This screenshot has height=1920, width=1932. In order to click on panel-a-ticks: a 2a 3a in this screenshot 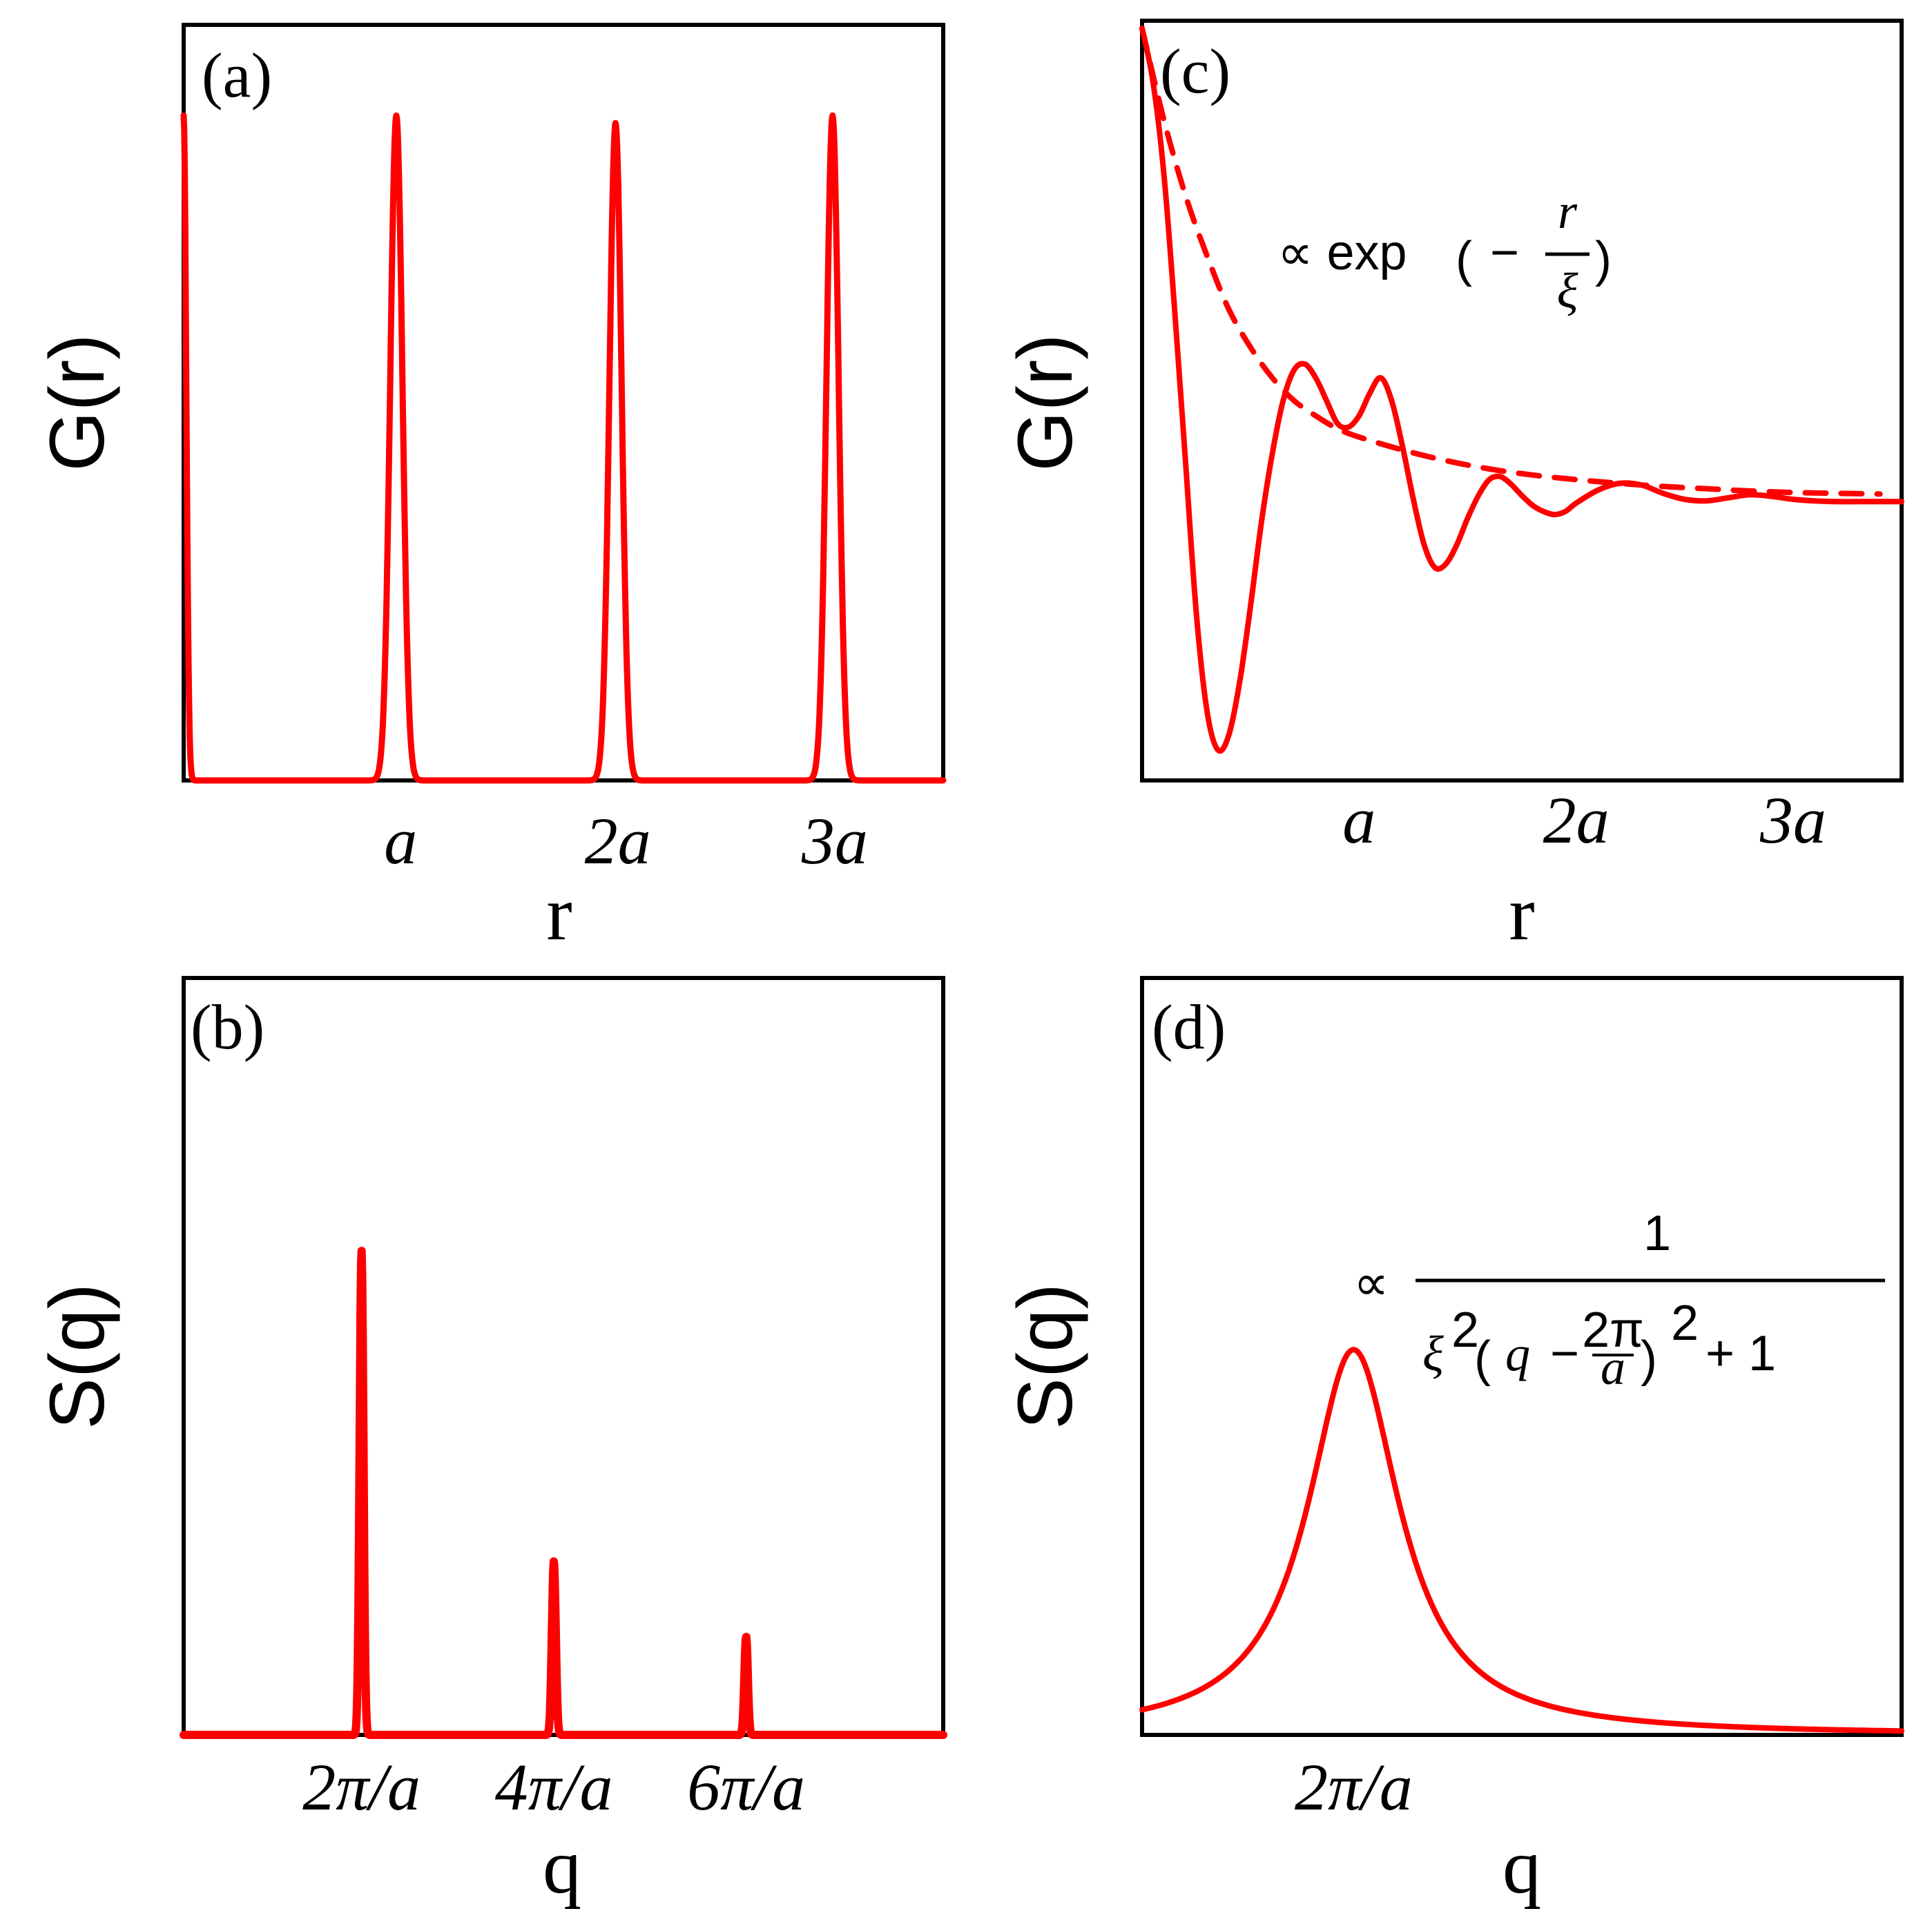, I will do `click(626, 841)`.